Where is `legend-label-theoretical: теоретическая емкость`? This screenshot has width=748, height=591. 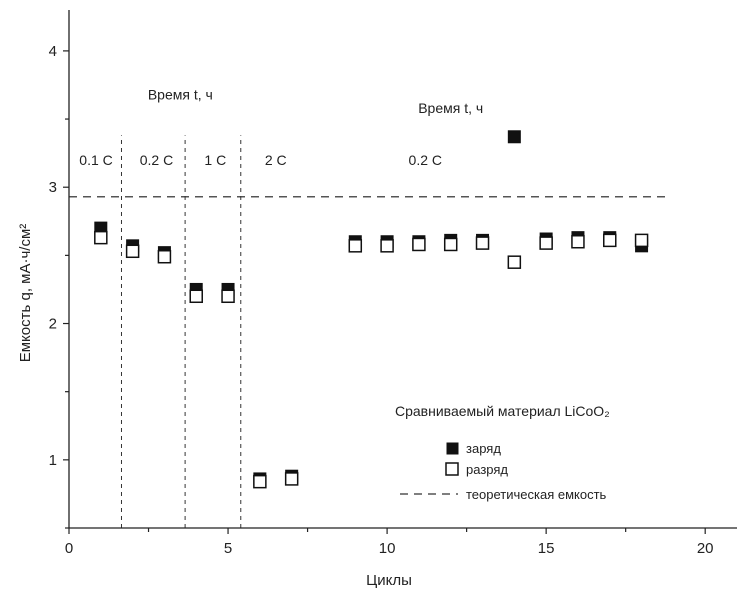 legend-label-theoretical: теоретическая емкость is located at coordinates (536, 494).